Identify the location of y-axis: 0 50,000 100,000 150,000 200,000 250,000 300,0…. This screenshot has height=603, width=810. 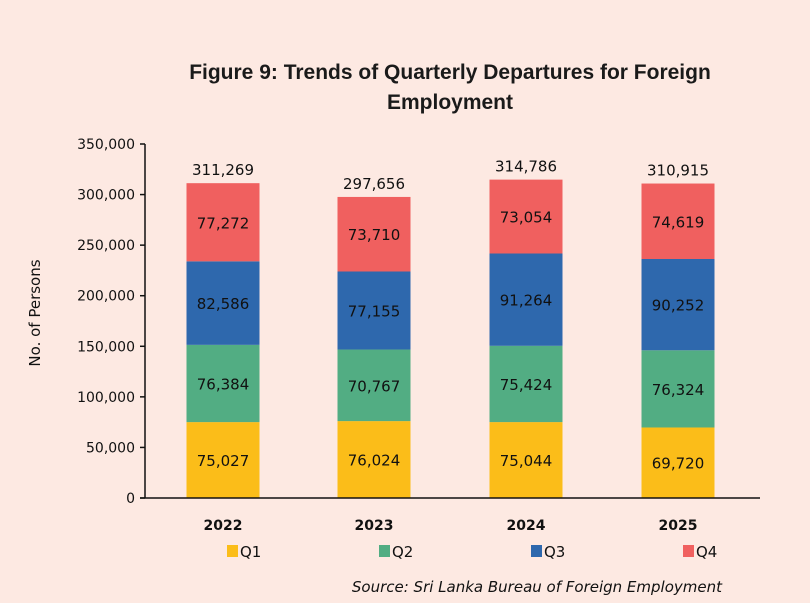
(111, 322).